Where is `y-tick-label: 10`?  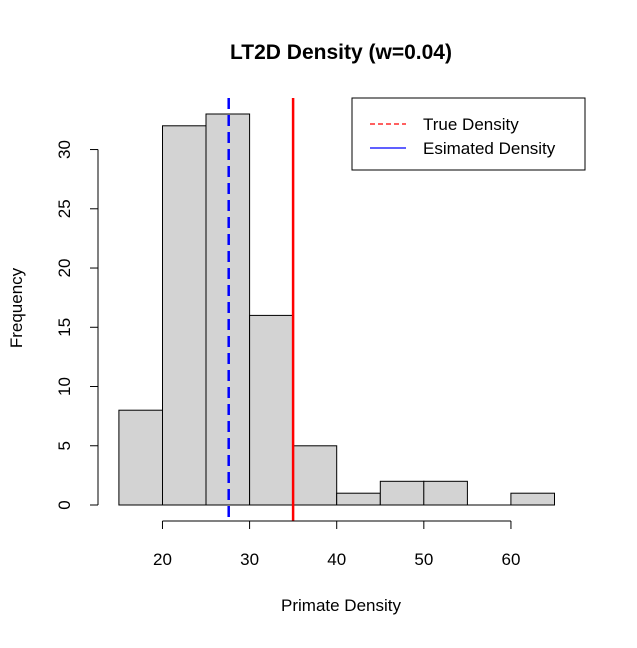
y-tick-label: 10 is located at coordinates (64, 386).